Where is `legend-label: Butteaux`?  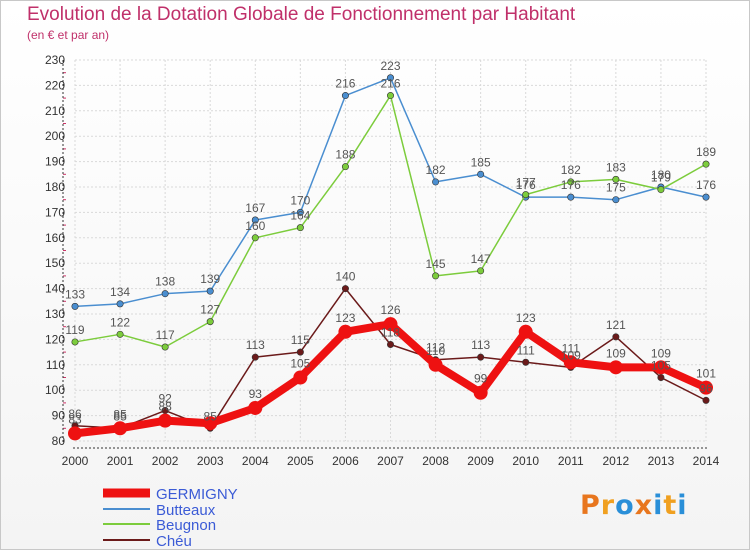
legend-label: Butteaux is located at coordinates (186, 510).